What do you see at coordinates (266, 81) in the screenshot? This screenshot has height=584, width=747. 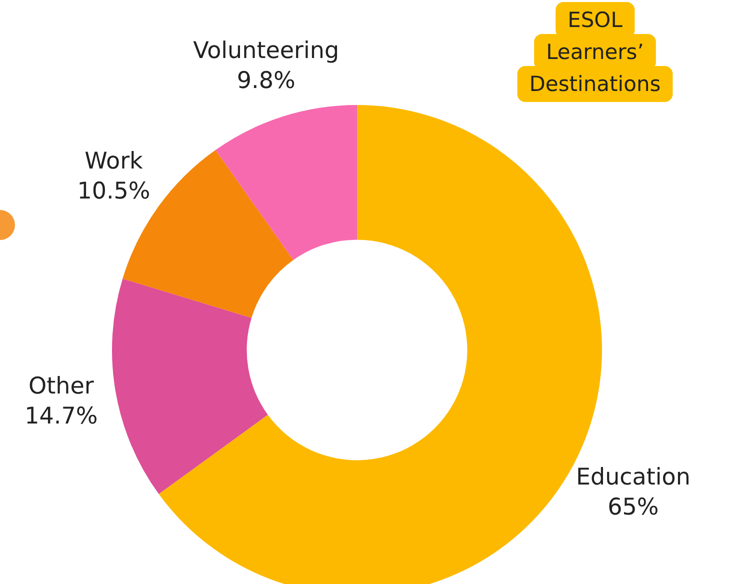 I see `data-label: 9.8%` at bounding box center [266, 81].